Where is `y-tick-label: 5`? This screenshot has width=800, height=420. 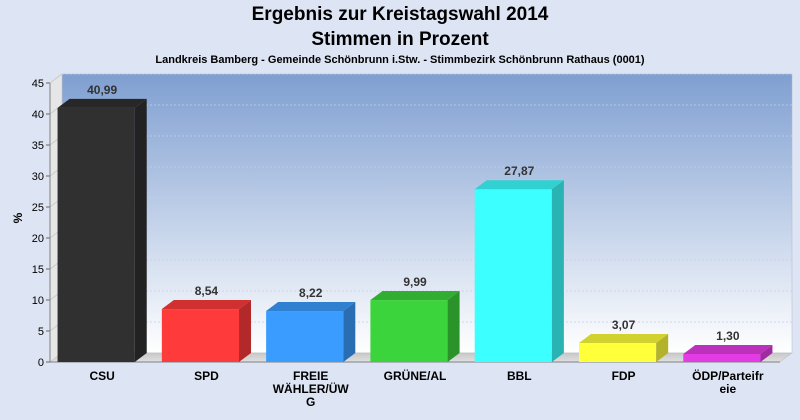 y-tick-label: 5 is located at coordinates (41, 332).